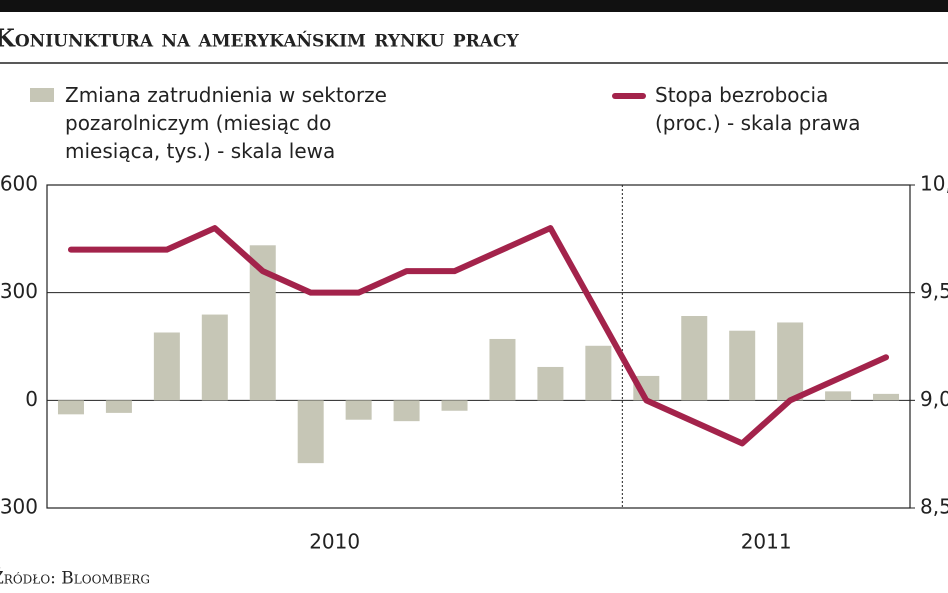 Image resolution: width=948 pixels, height=593 pixels. I want to click on top-bar, so click(474, 6).